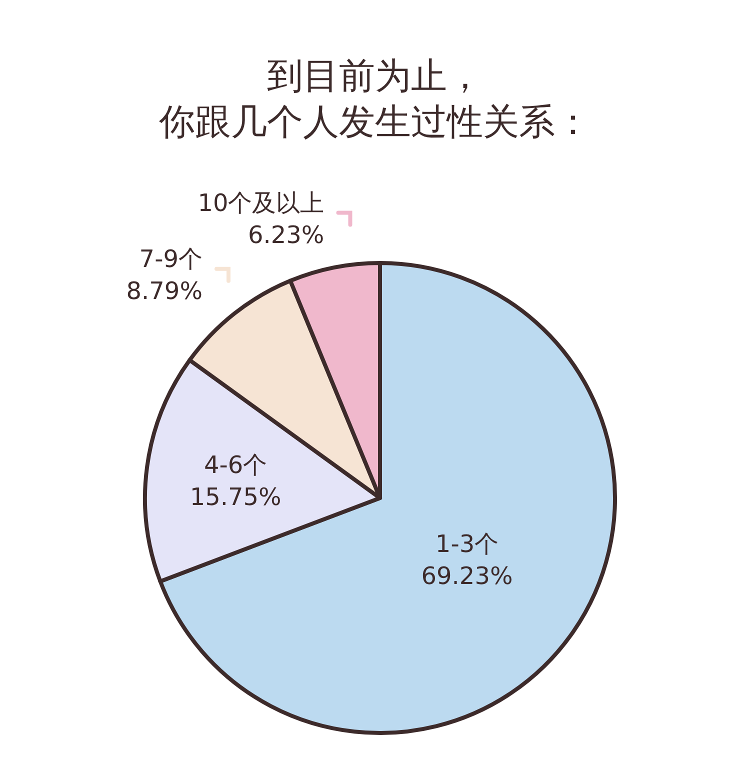  What do you see at coordinates (164, 290) in the screenshot?
I see `data-label: 8.79%` at bounding box center [164, 290].